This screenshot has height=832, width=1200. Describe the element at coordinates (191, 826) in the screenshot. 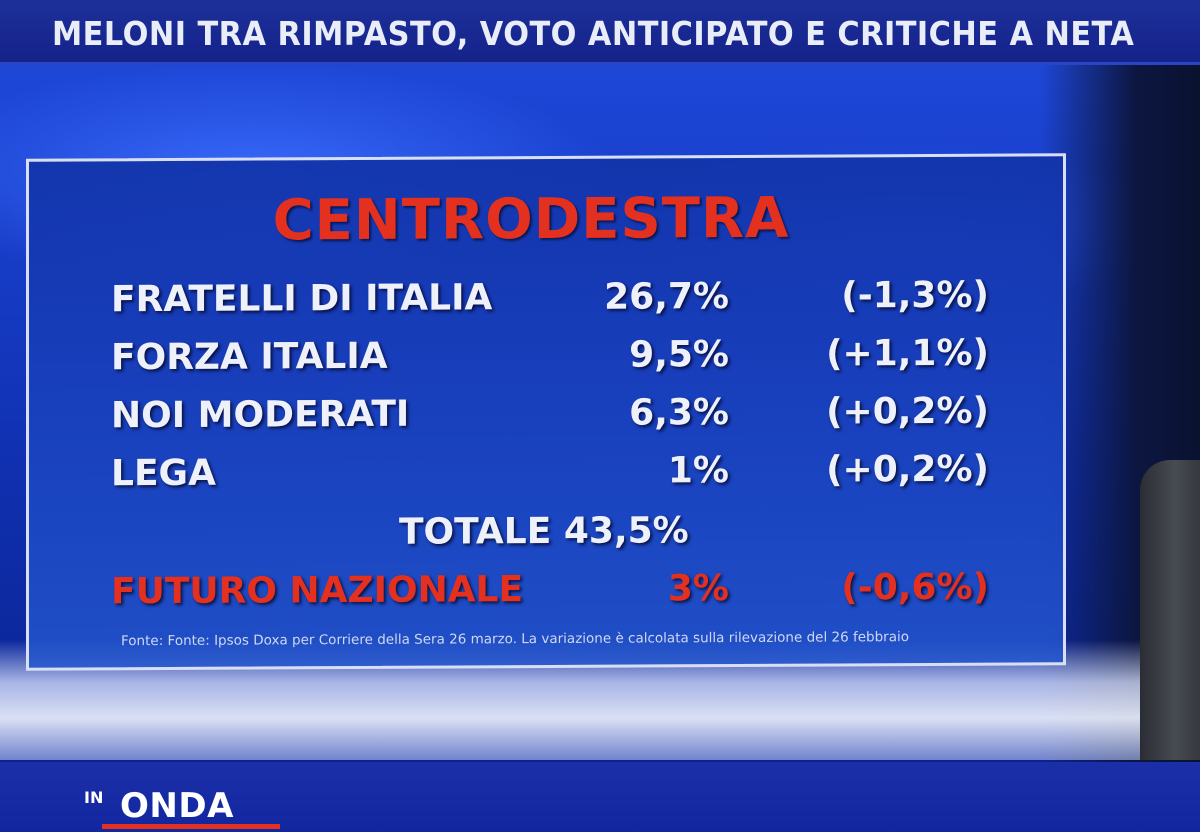

I see `logo-underline` at that location.